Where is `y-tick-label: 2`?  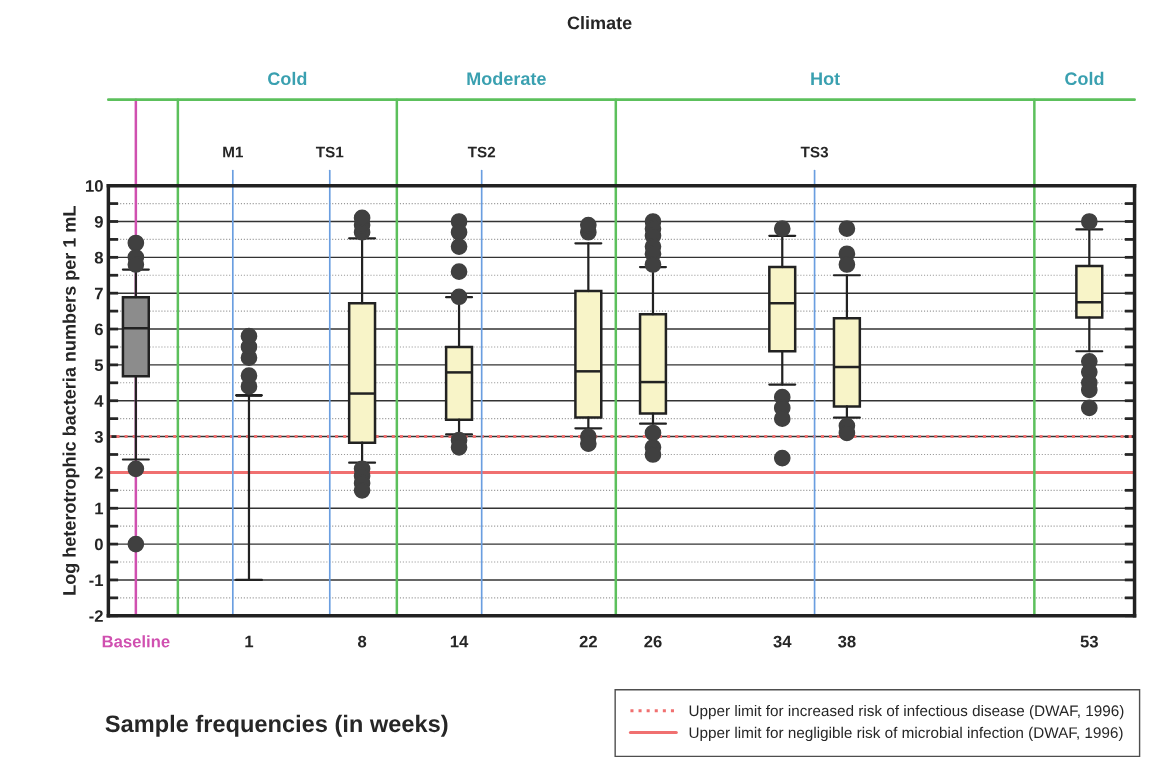
y-tick-label: 2 is located at coordinates (98, 472).